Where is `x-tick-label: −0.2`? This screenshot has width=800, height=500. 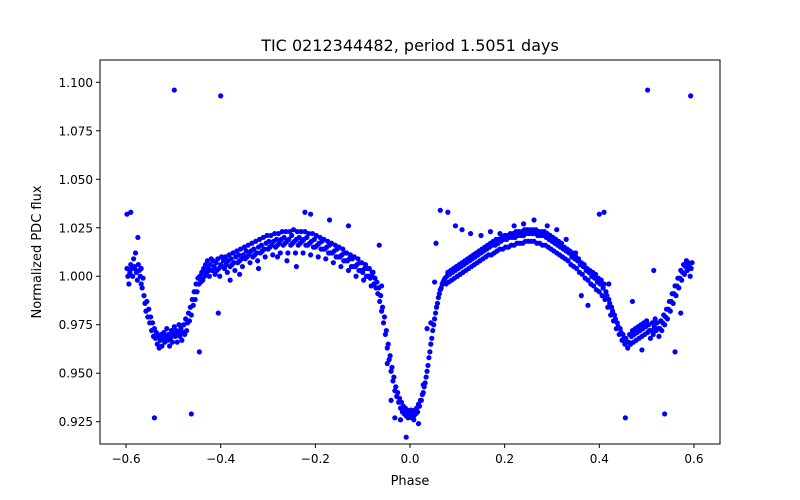
x-tick-label: −0.2 is located at coordinates (315, 459).